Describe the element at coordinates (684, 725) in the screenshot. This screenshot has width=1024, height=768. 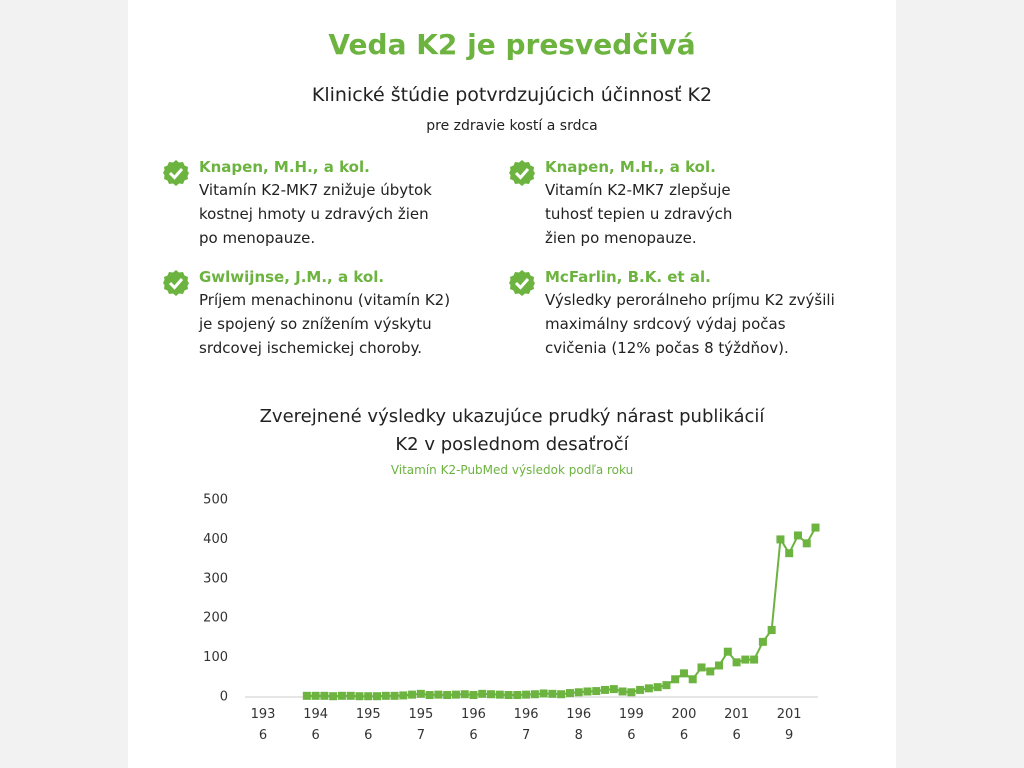
I see `x-tick-label: 2006` at that location.